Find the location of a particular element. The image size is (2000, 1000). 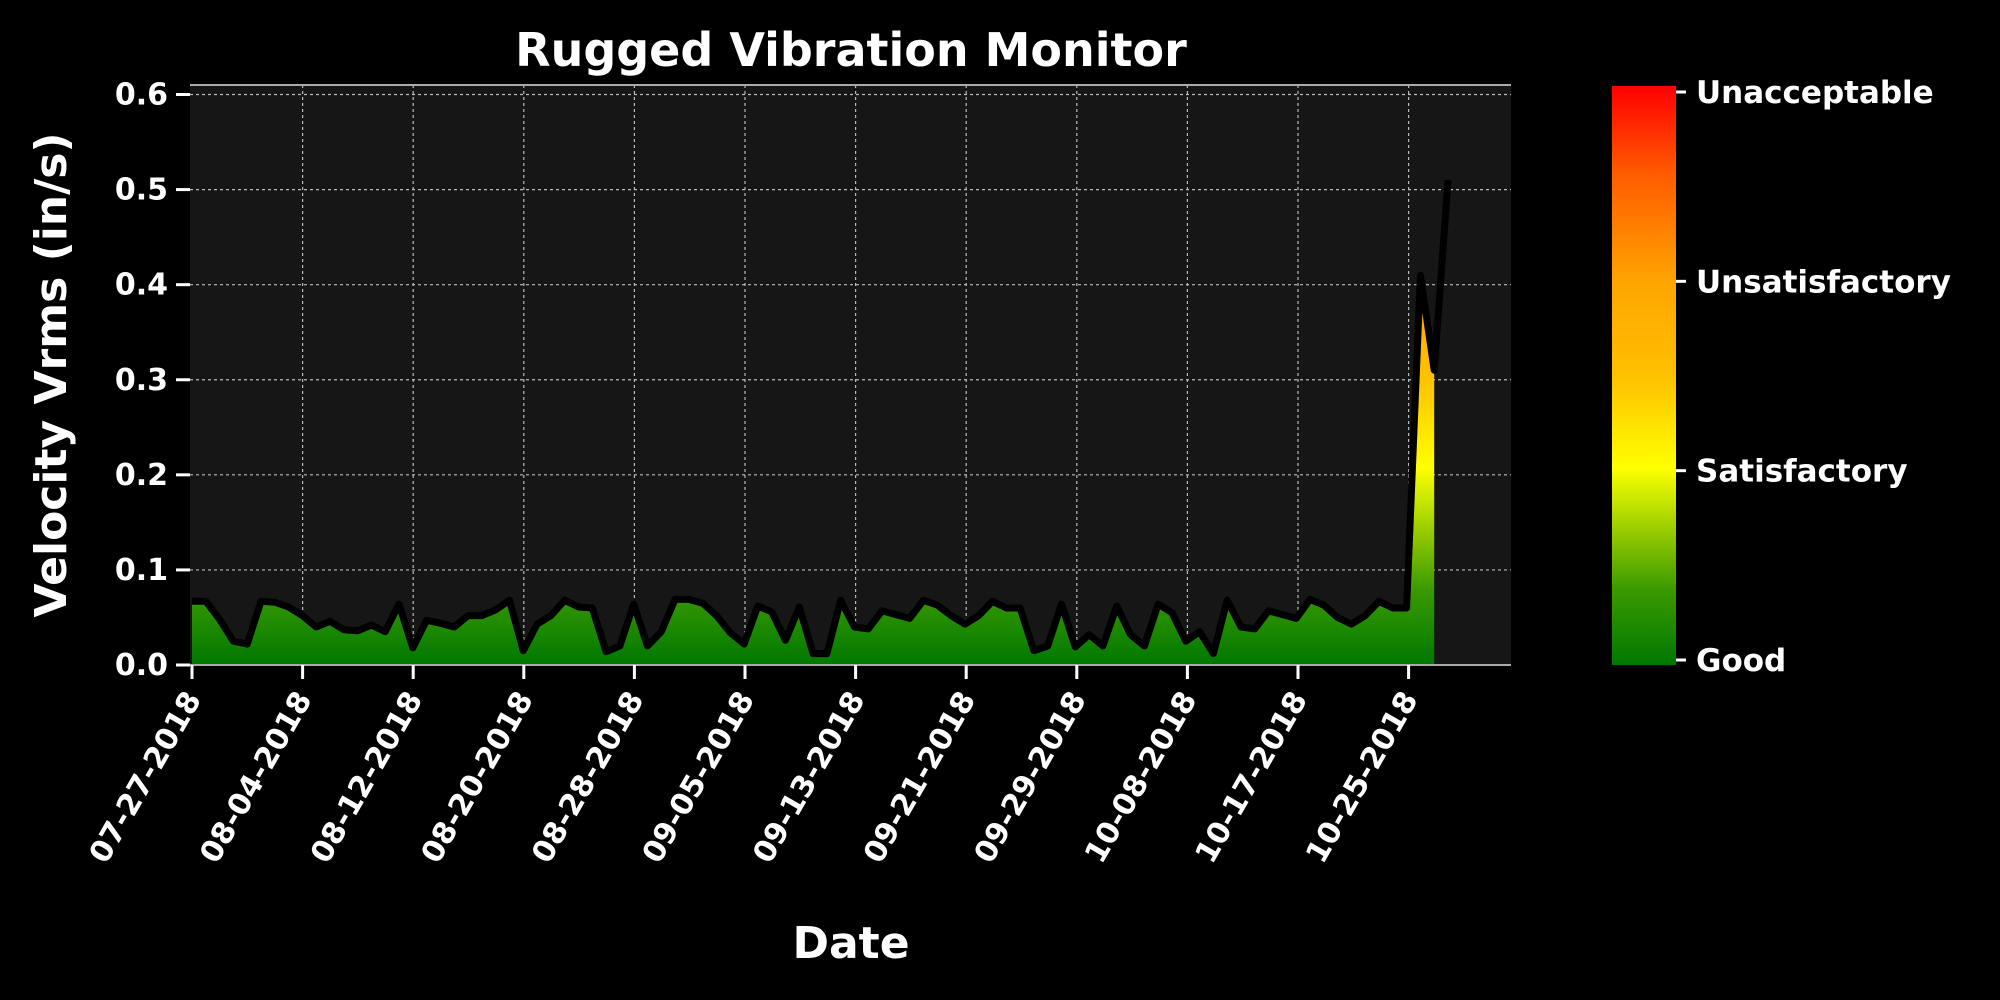

x-tick-label: 10-17-2018 is located at coordinates (1252, 778).